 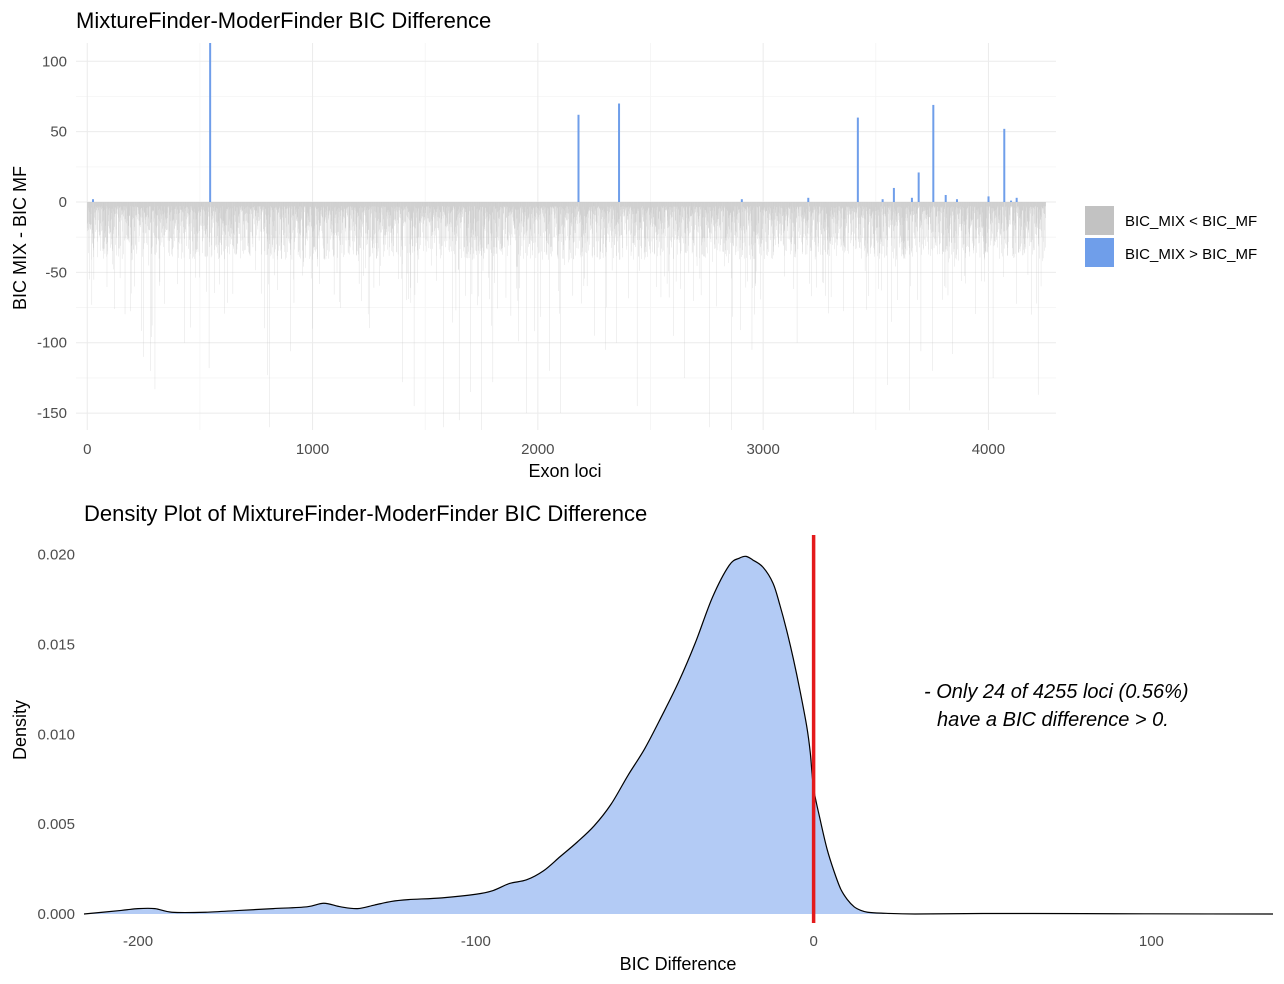 What do you see at coordinates (56, 824) in the screenshot?
I see `y-tick-label: 0.005` at bounding box center [56, 824].